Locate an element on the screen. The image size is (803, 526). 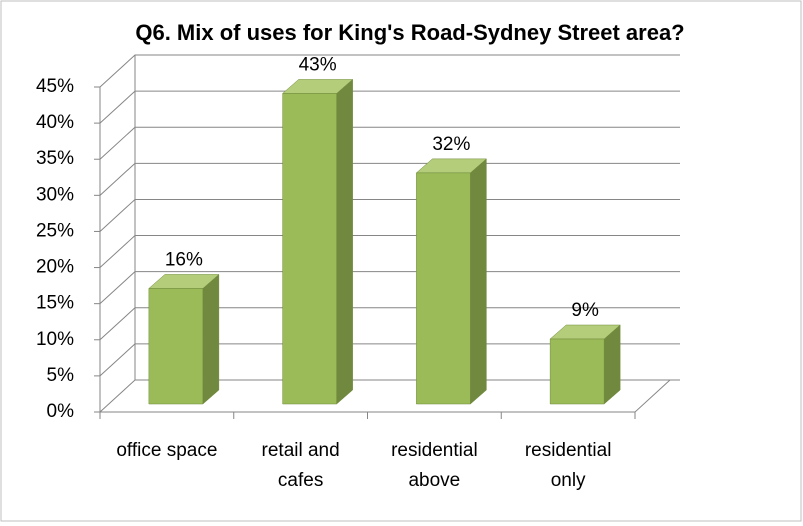
y-tick-label: 25% is located at coordinates (55, 230).